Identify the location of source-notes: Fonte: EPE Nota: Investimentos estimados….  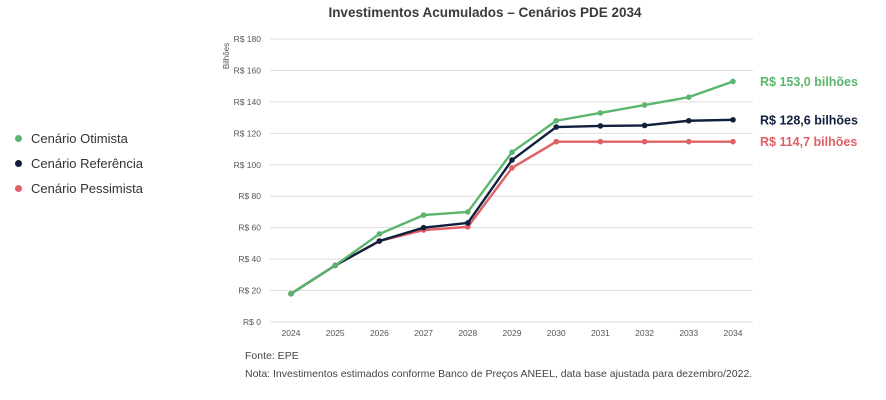
(498, 365).